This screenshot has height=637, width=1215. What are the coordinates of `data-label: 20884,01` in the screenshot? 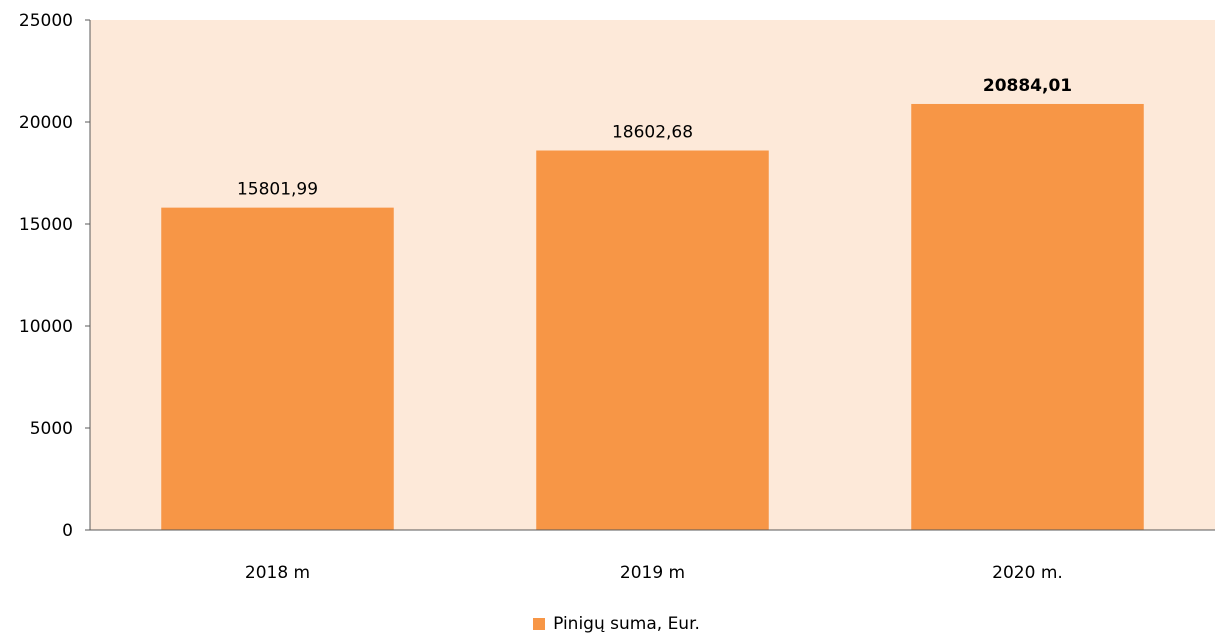 It's located at (1027, 86).